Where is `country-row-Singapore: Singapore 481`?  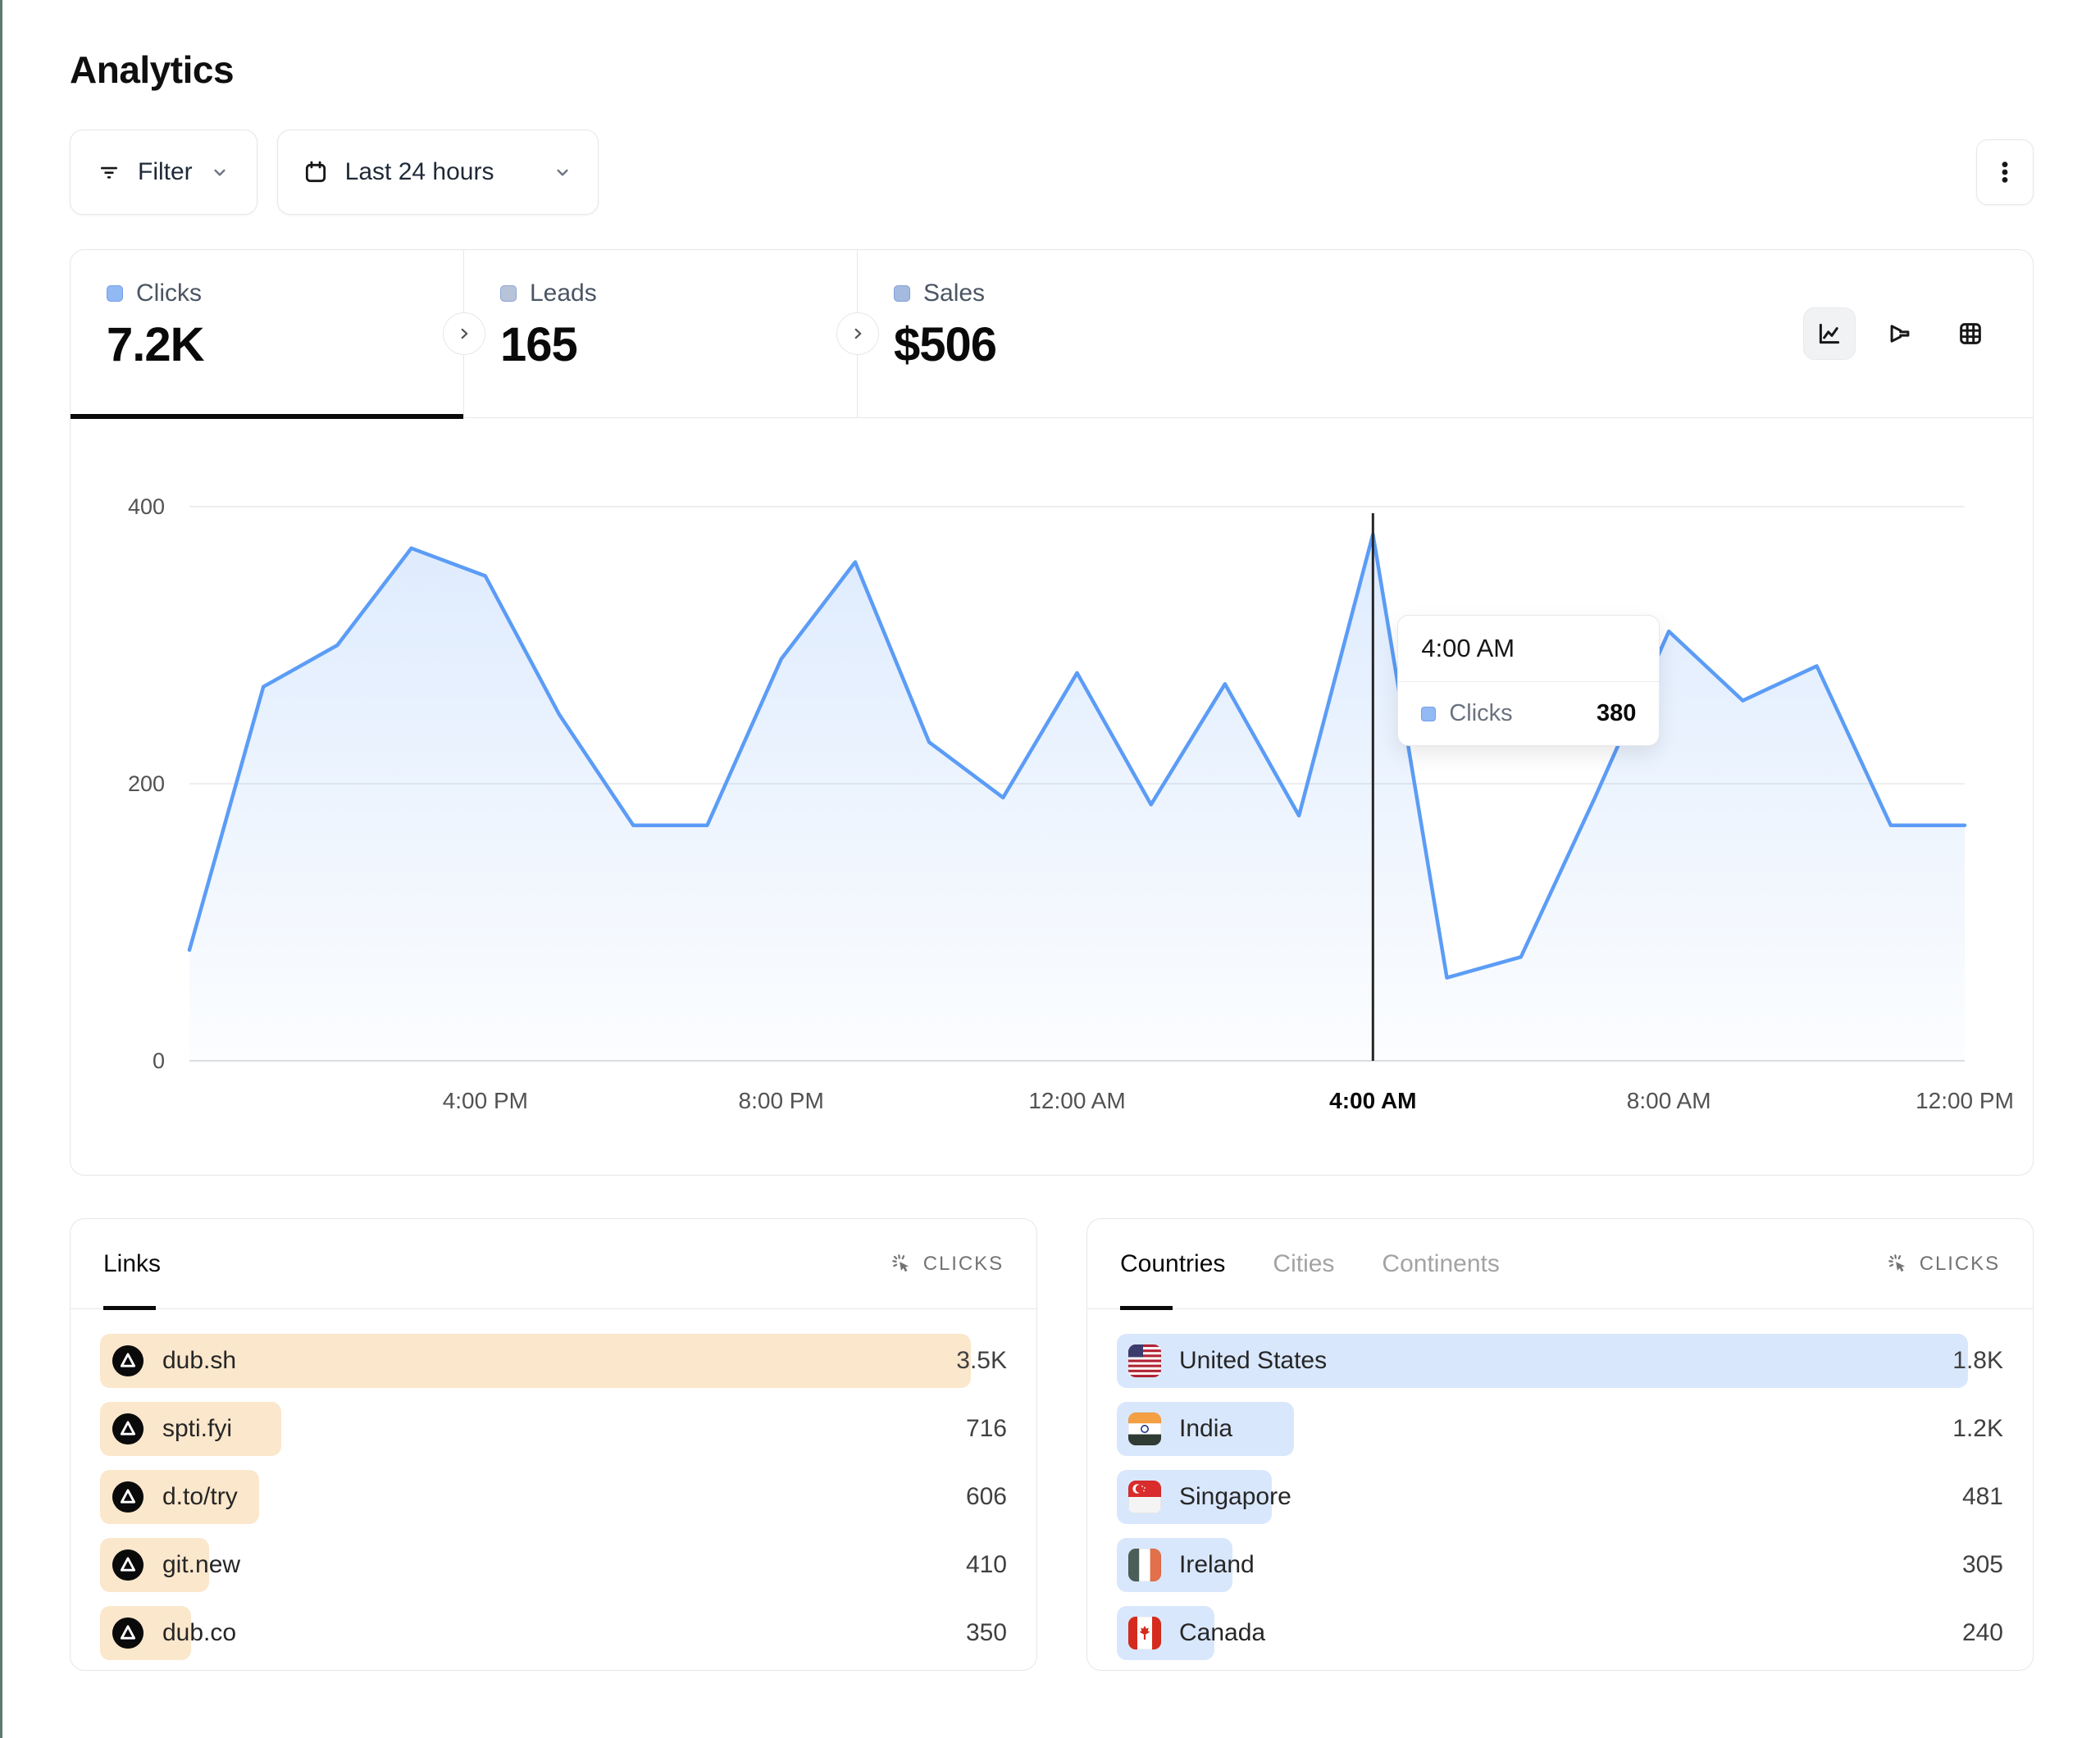 country-row-Singapore: Singapore 481 is located at coordinates (1560, 1497).